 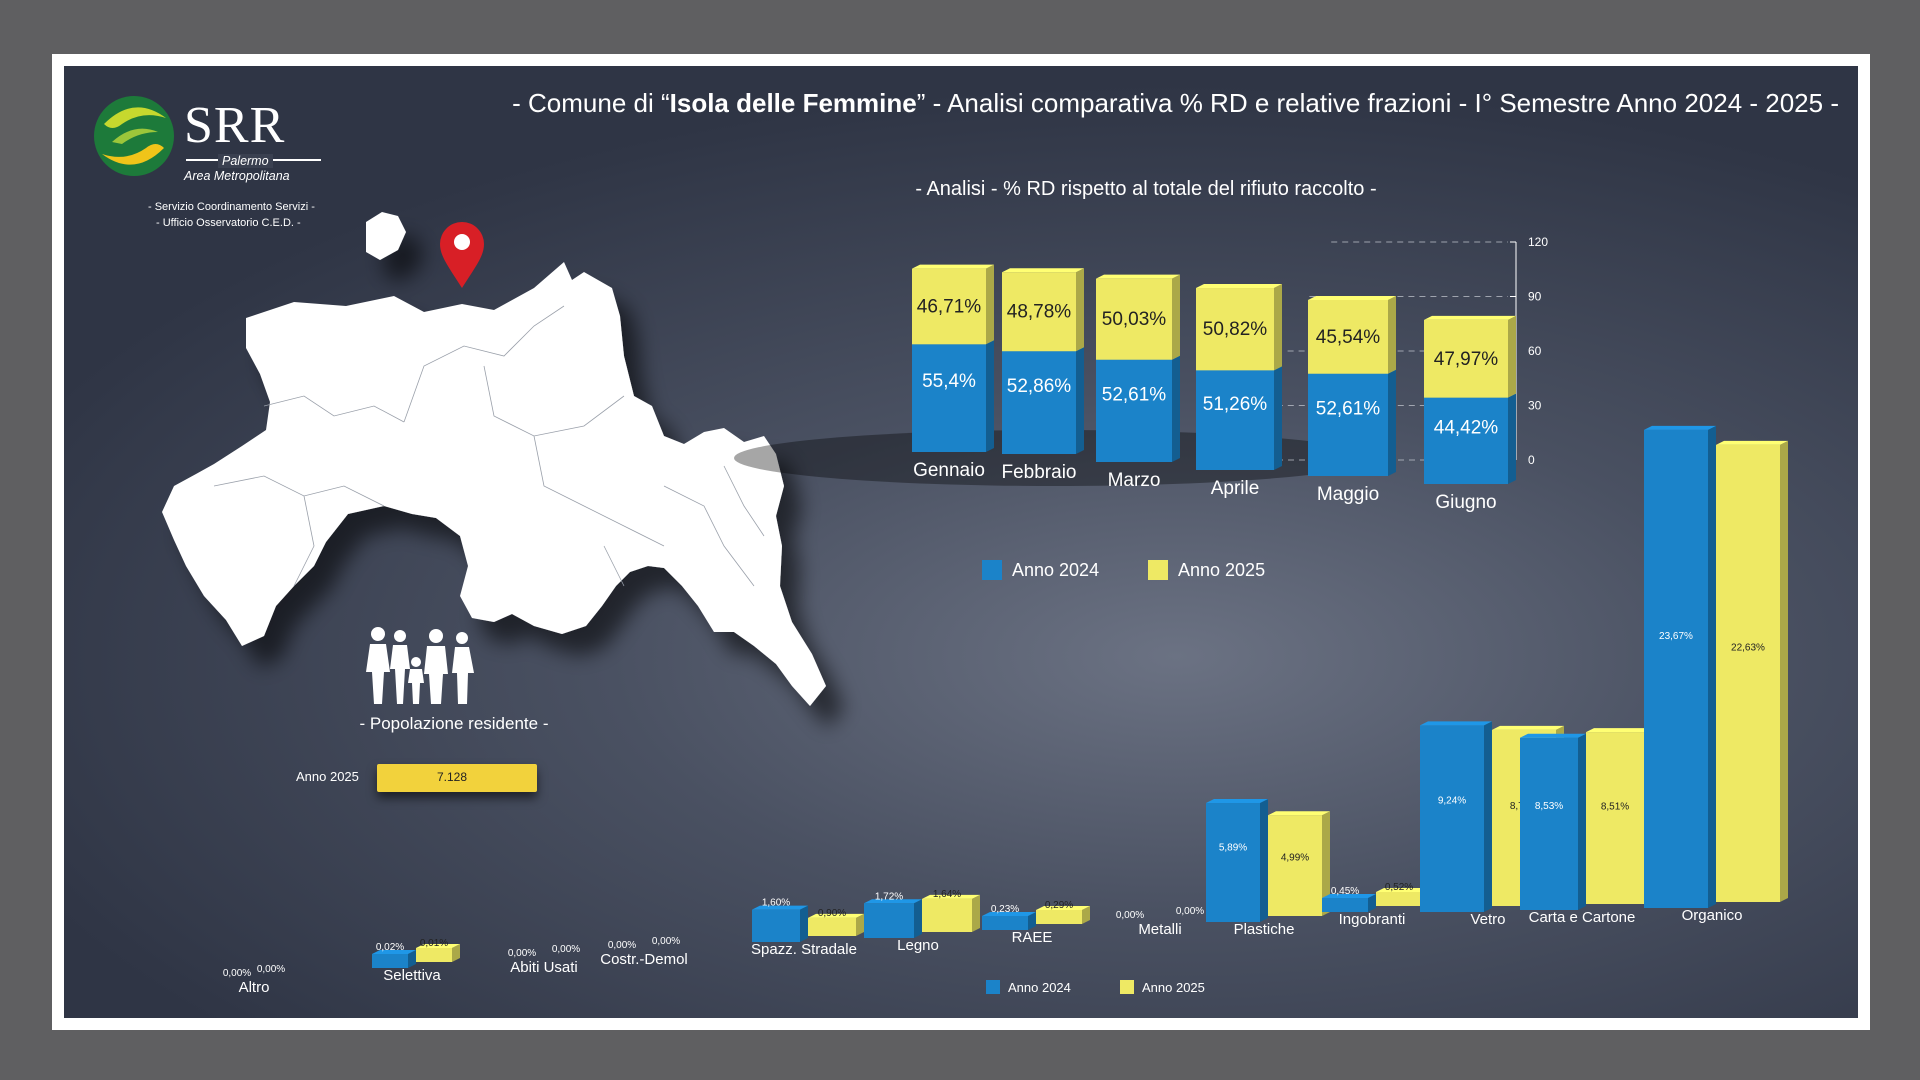 What do you see at coordinates (990, 304) in the screenshot?
I see `bar-2025-gennaio-side` at bounding box center [990, 304].